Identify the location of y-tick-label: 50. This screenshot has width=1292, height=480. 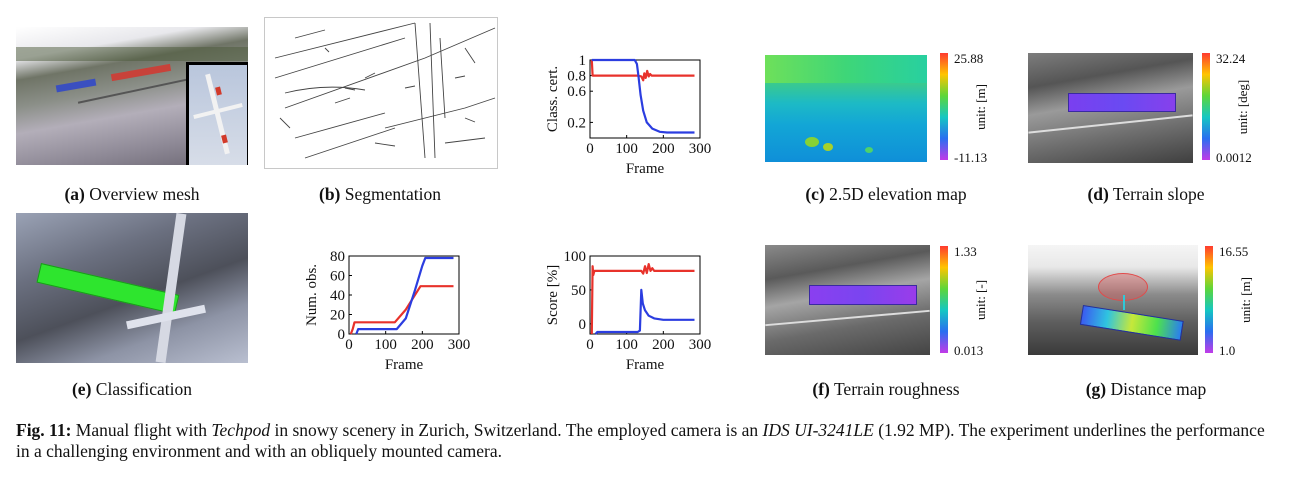
(578, 291).